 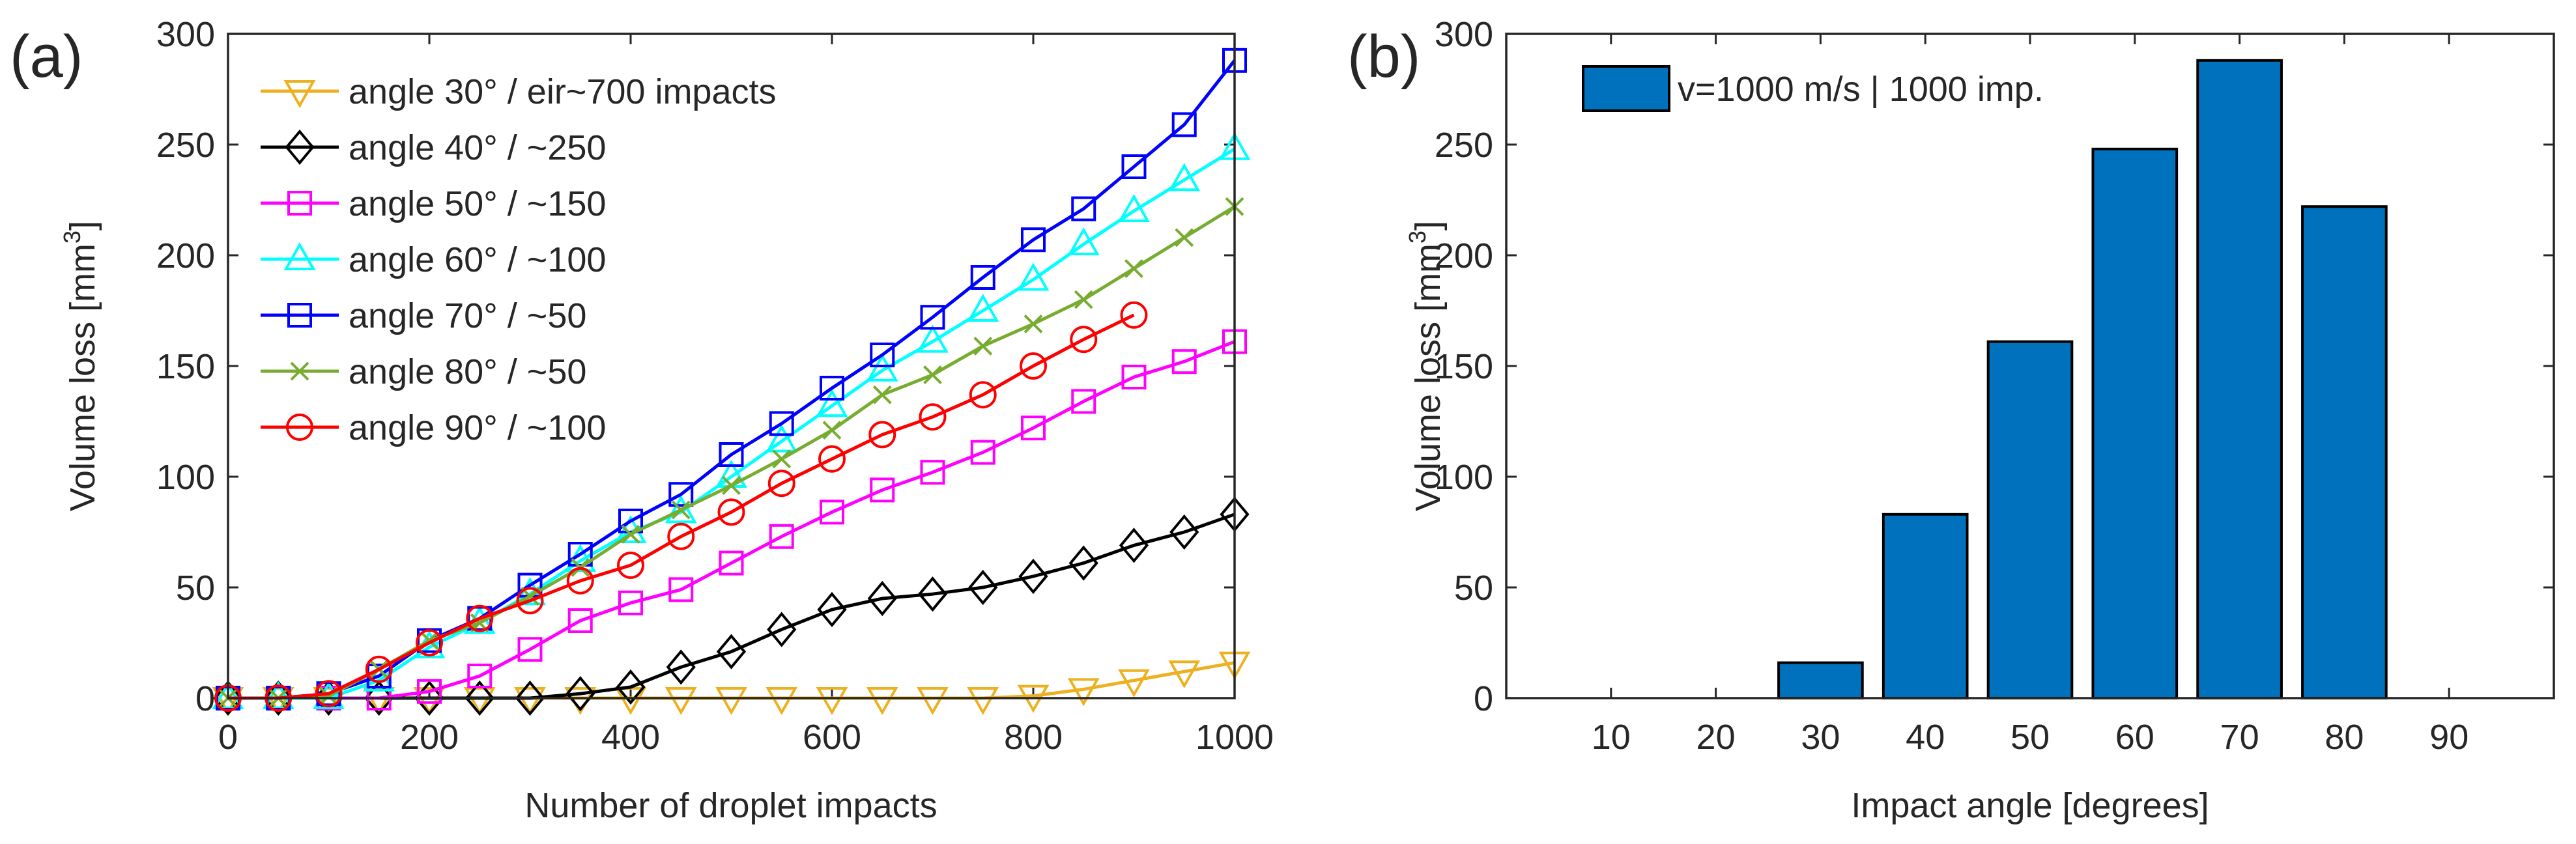 What do you see at coordinates (195, 588) in the screenshot?
I see `panel-a-ytick-label-50: 50` at bounding box center [195, 588].